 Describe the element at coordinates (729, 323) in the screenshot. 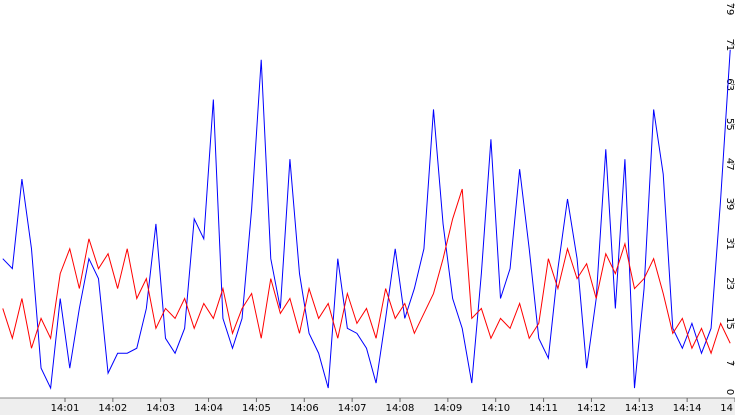

I see `y-tick-label: 15` at that location.